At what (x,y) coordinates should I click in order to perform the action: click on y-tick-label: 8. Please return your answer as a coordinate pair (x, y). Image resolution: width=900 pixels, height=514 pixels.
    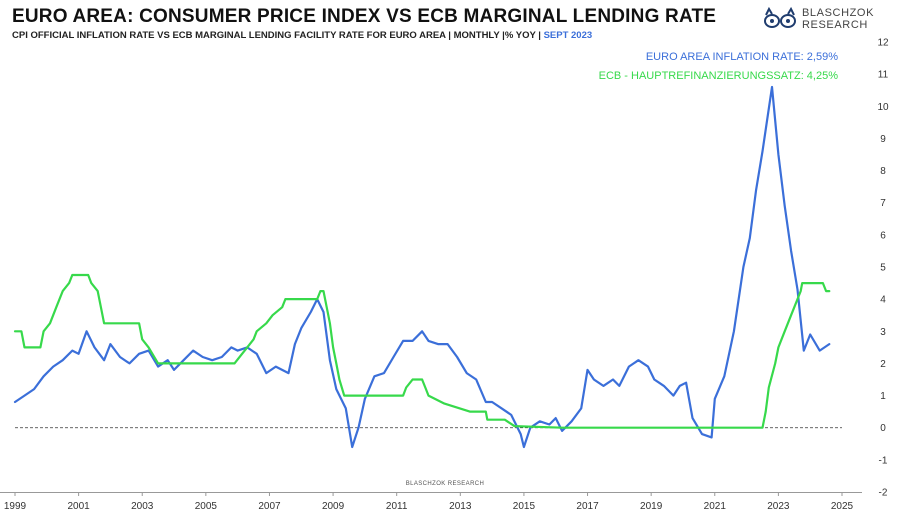
    Looking at the image, I should click on (883, 171).